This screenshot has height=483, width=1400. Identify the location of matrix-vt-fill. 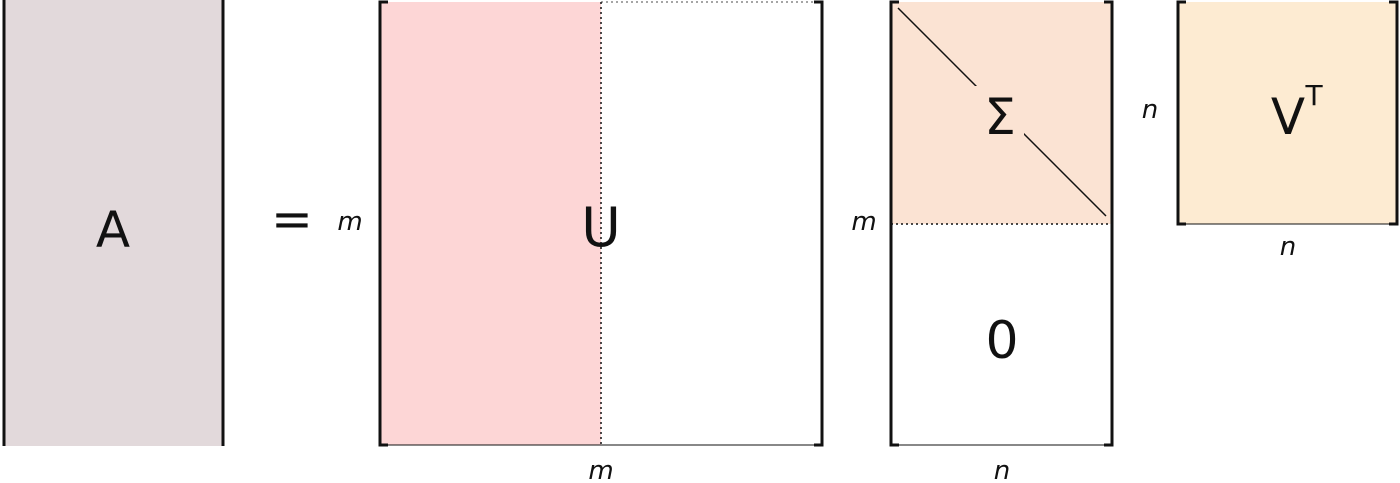
(1287, 113).